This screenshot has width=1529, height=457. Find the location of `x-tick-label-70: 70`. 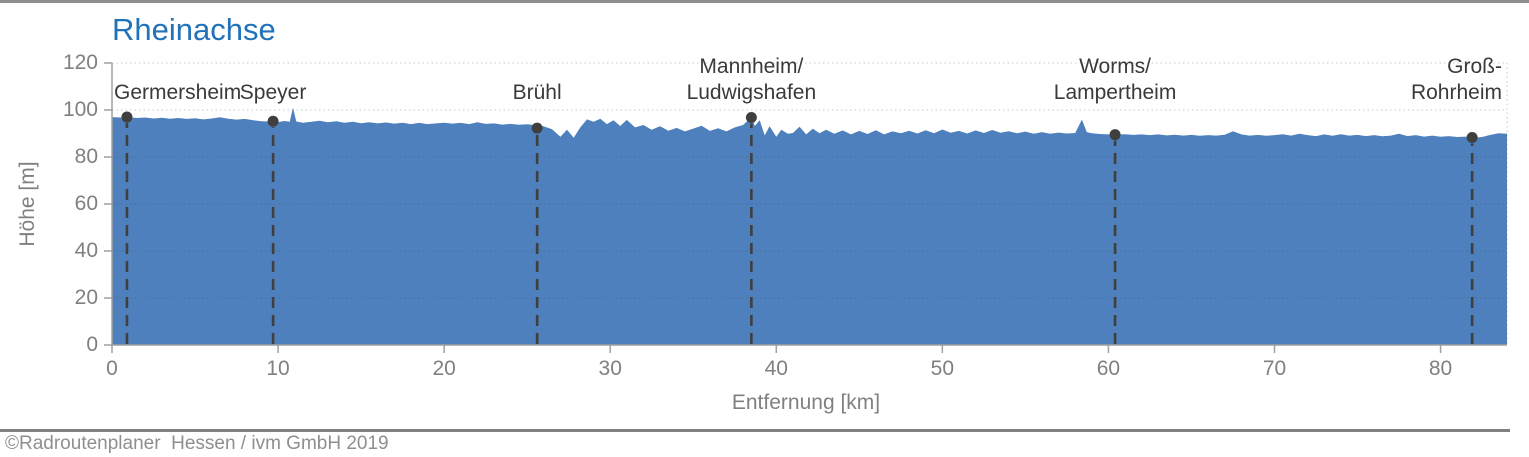

x-tick-label-70: 70 is located at coordinates (1274, 368).